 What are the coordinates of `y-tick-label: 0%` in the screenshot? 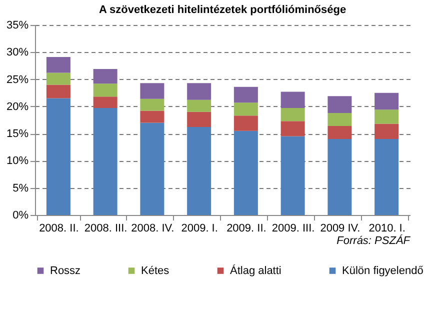 It's located at (20, 216).